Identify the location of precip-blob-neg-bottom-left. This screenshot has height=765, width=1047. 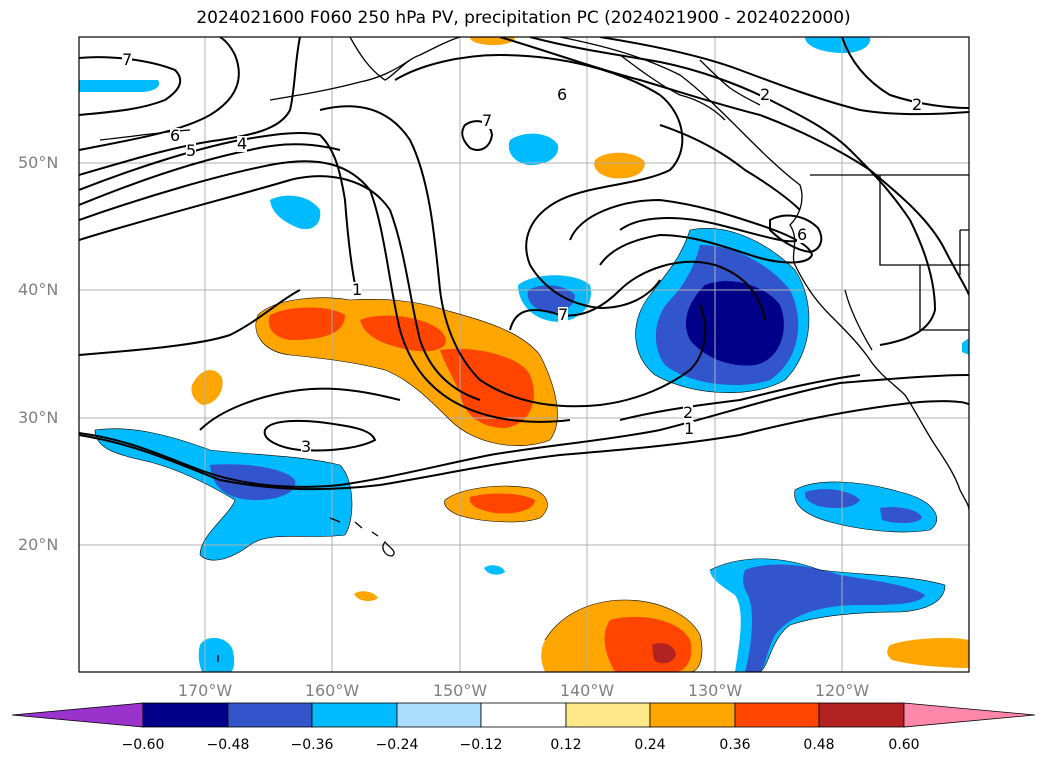
(216, 654).